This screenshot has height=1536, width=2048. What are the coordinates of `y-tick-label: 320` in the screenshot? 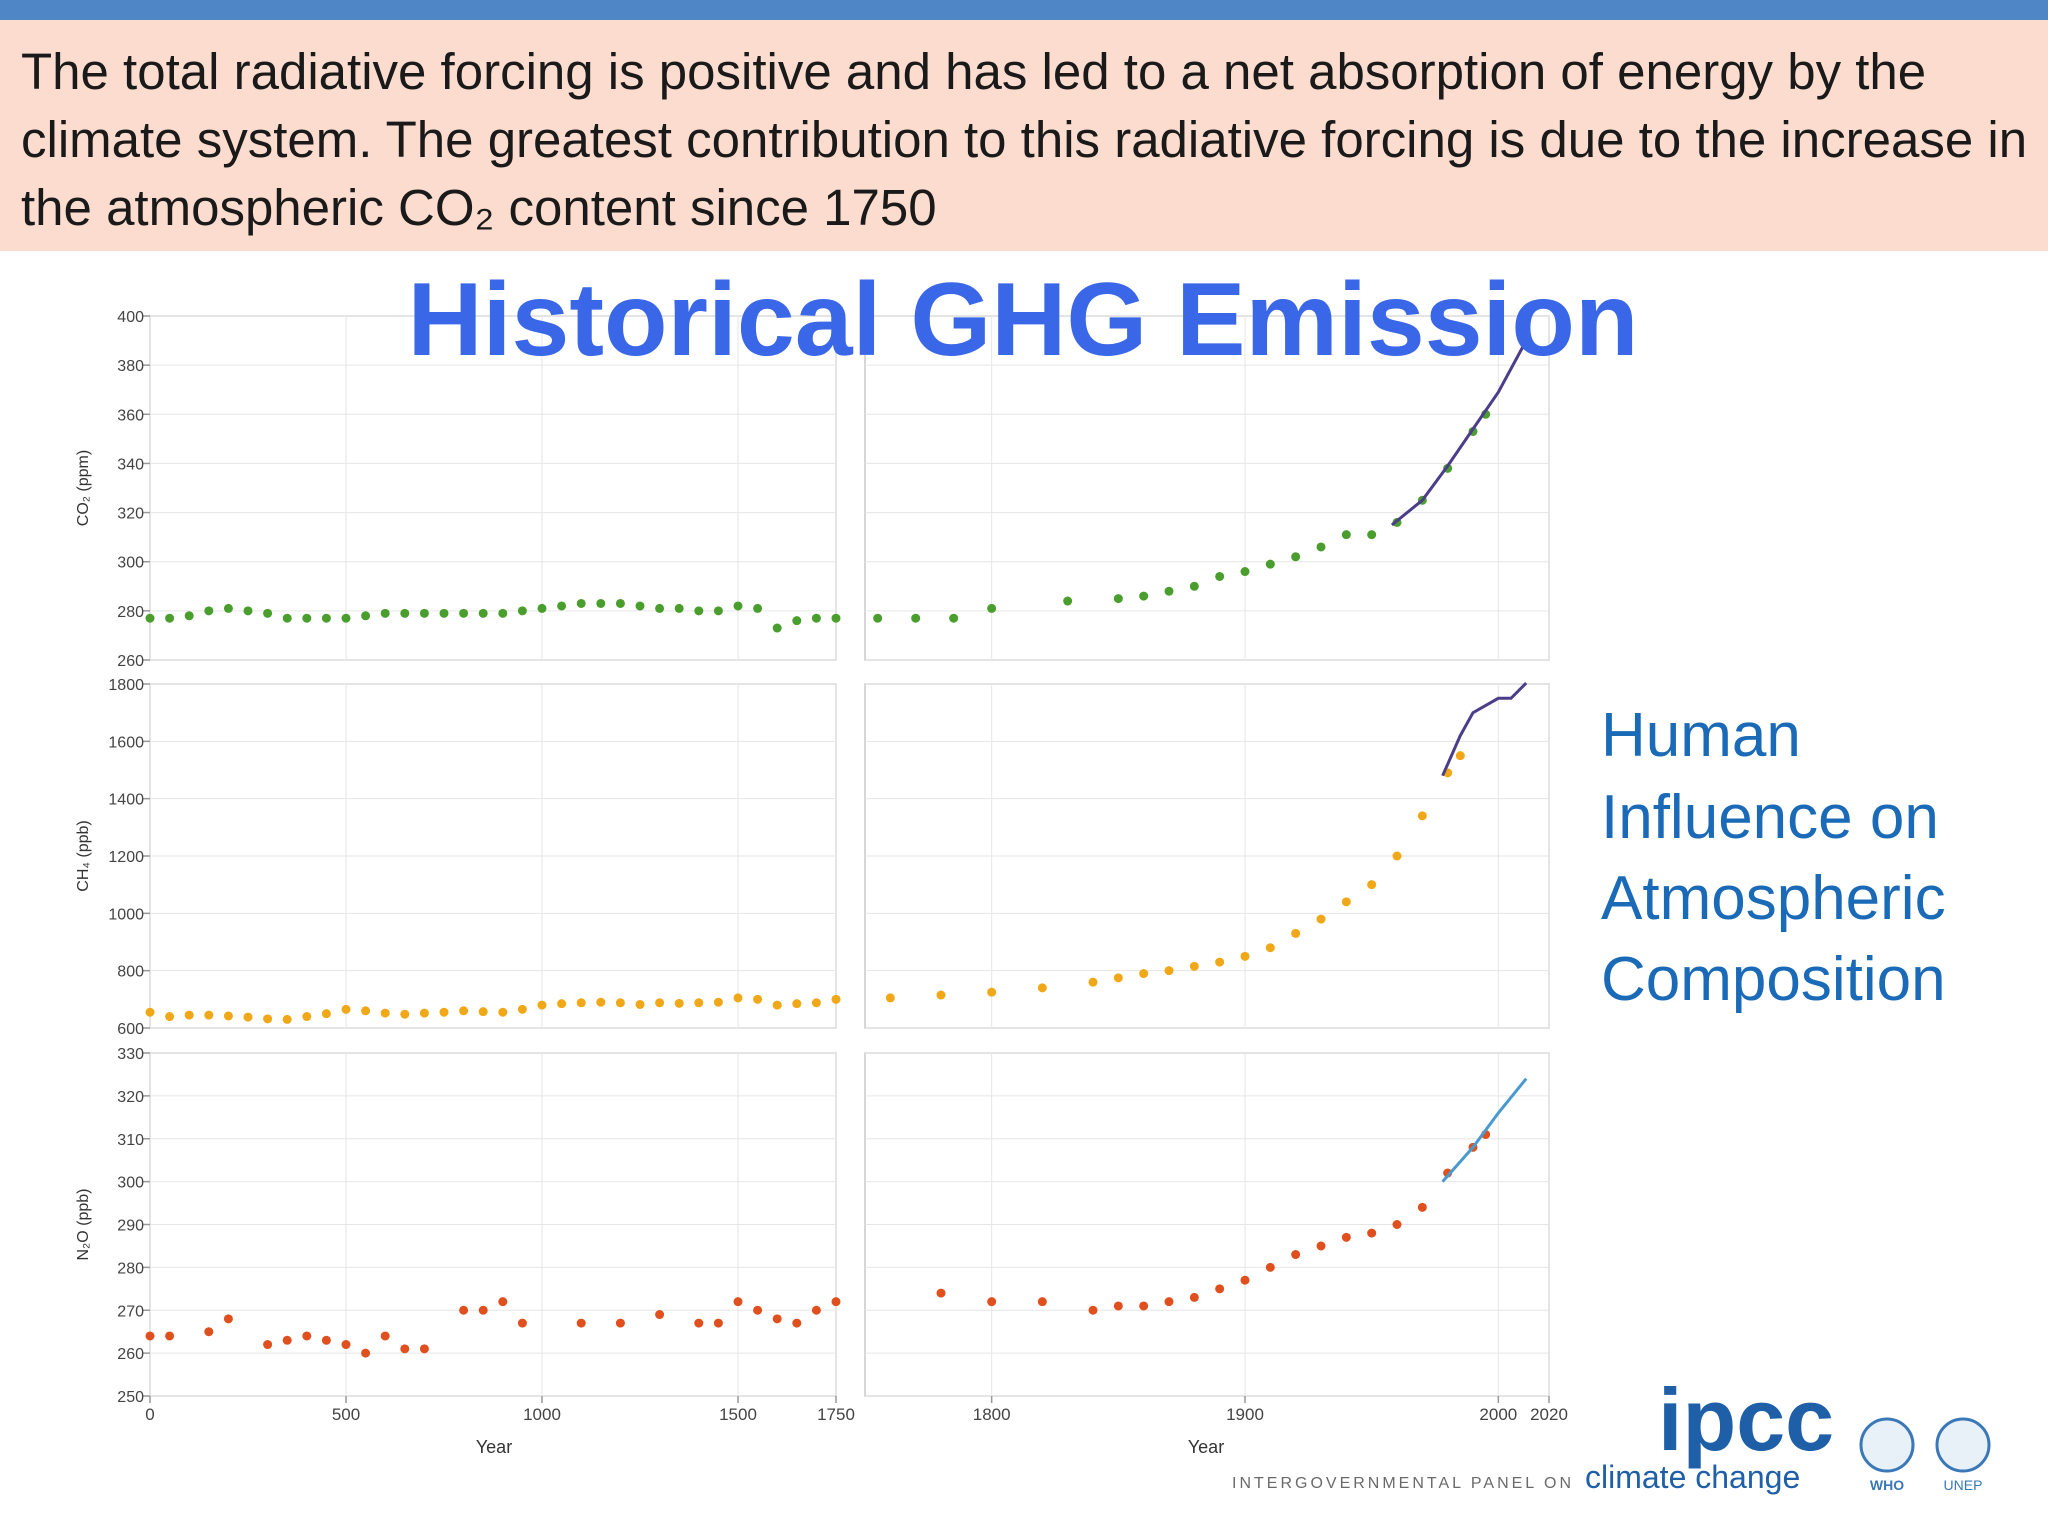 It's located at (130, 514).